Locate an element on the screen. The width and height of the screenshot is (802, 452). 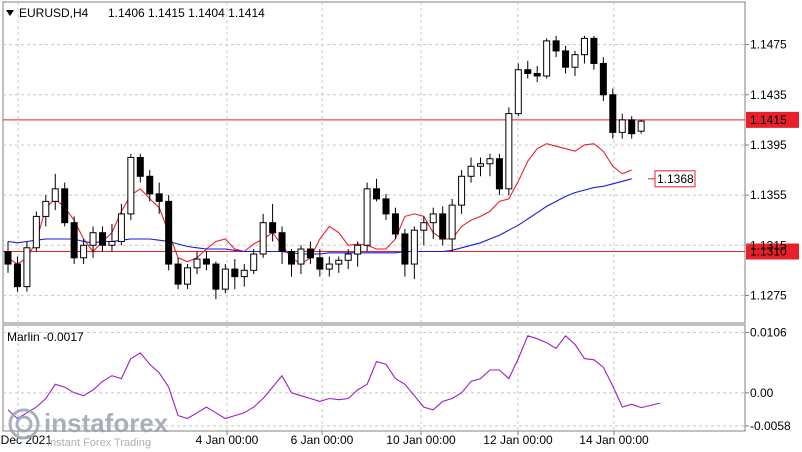
symbol-header: EURUSD,H4 is located at coordinates (54, 13).